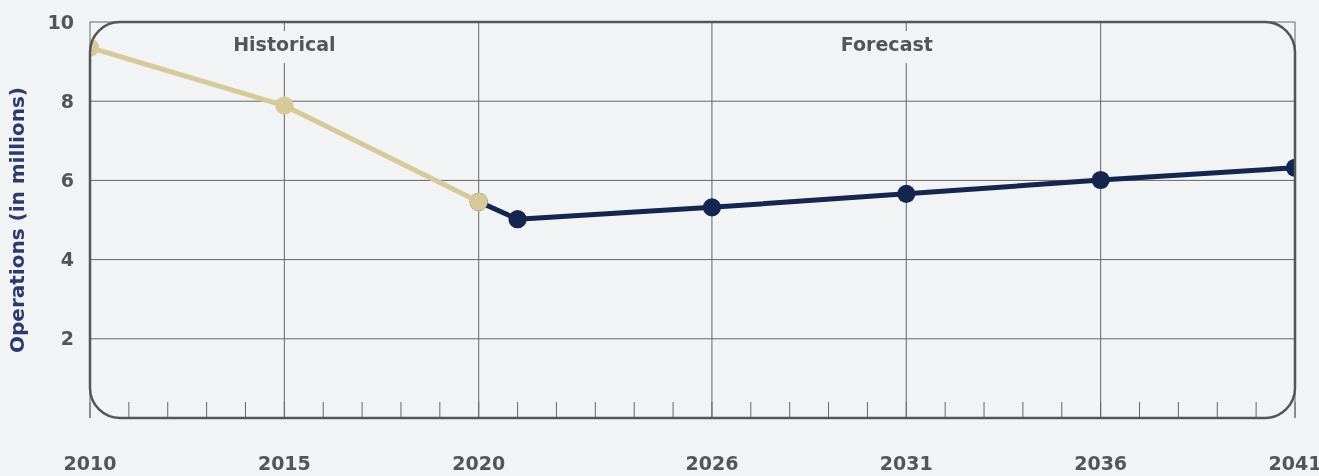 The width and height of the screenshot is (1319, 476). Describe the element at coordinates (67, 259) in the screenshot. I see `y-tick-label: 4` at that location.